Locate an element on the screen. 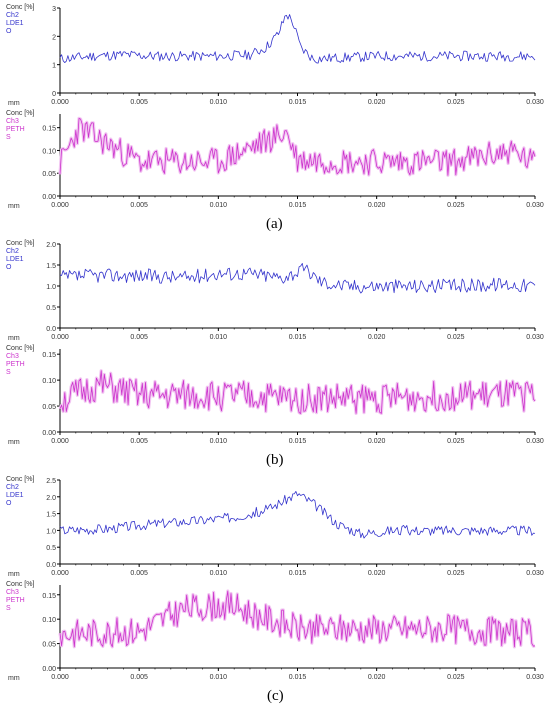 This screenshot has width=550, height=708. panel-label-c: (c) is located at coordinates (275, 696).